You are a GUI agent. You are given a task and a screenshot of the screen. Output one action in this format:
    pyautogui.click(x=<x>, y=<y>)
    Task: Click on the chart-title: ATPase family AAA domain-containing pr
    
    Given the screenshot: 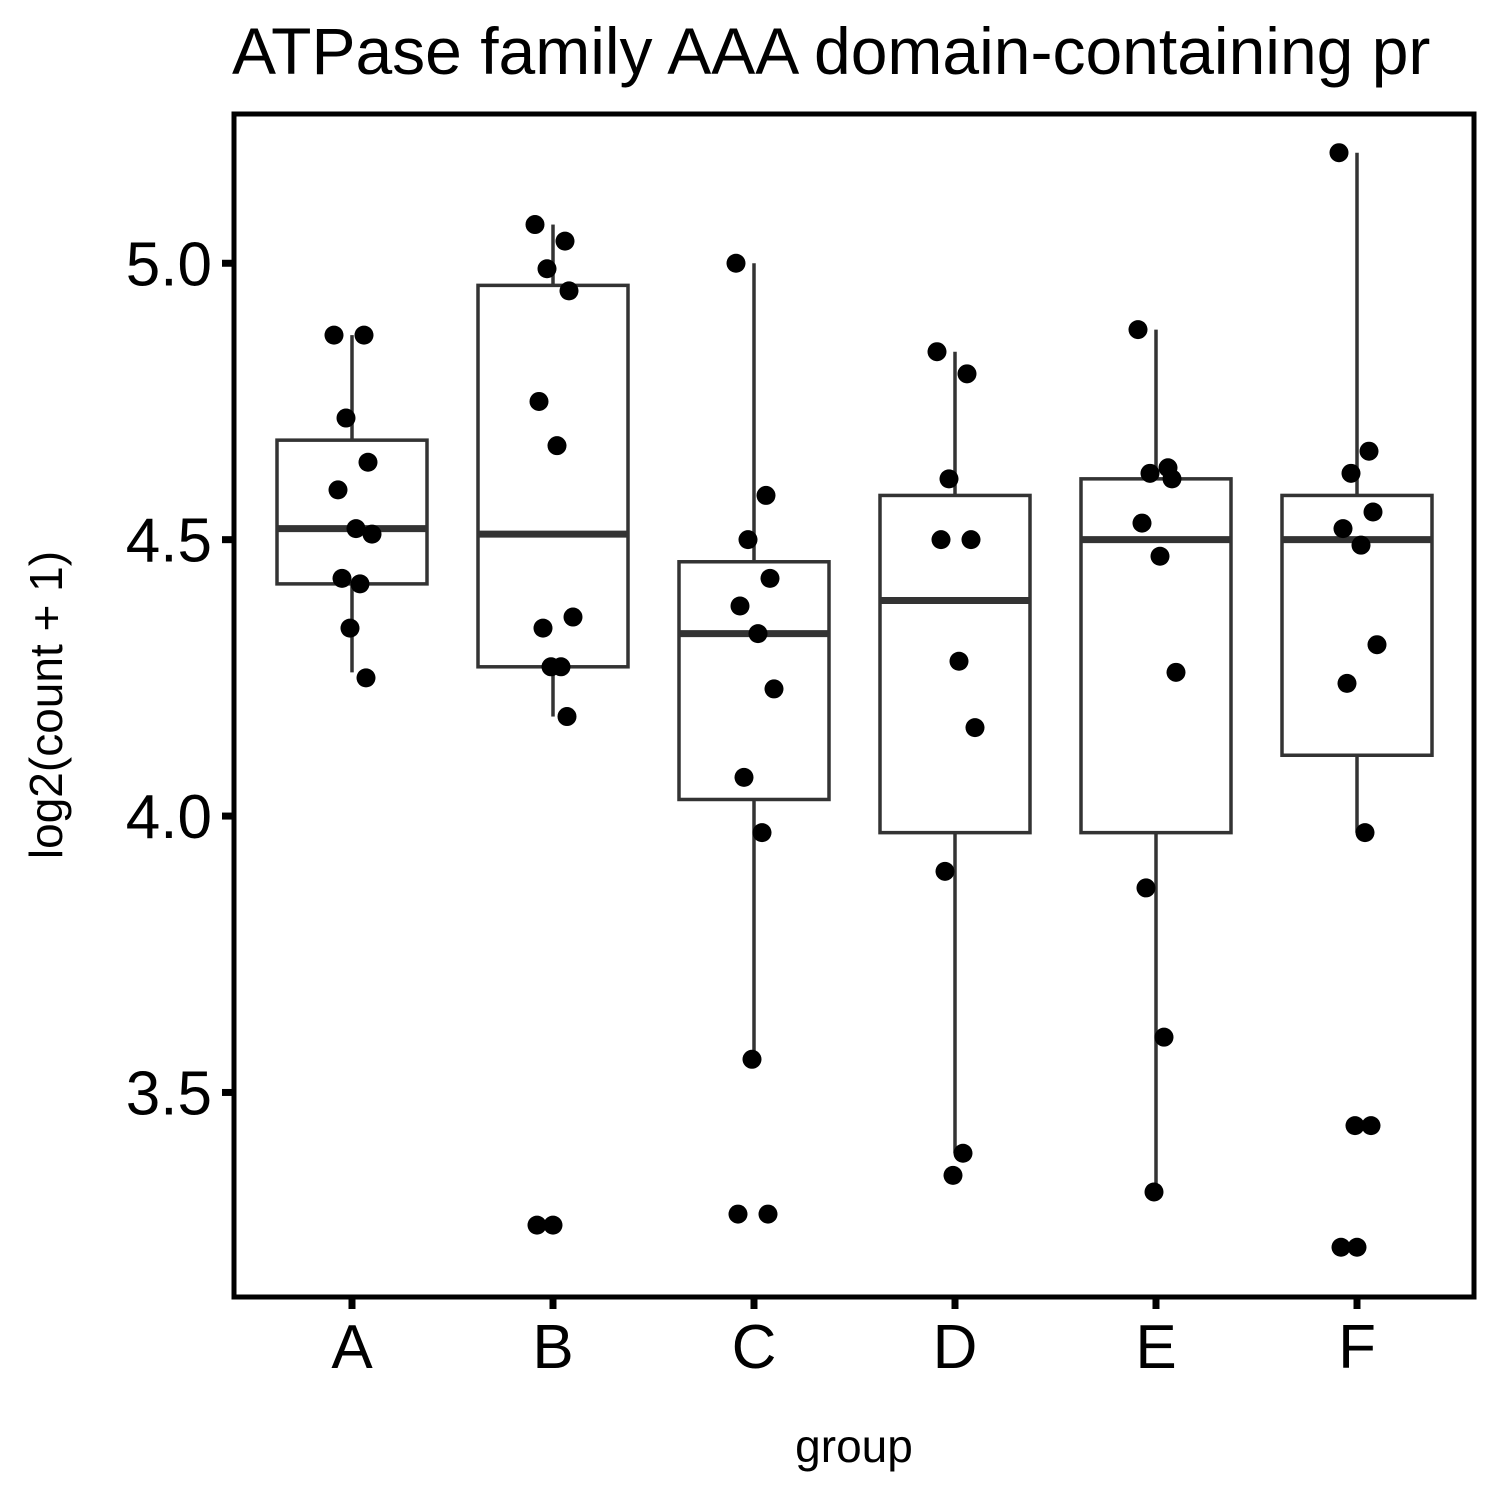 What is the action you would take?
    pyautogui.click(x=831, y=51)
    